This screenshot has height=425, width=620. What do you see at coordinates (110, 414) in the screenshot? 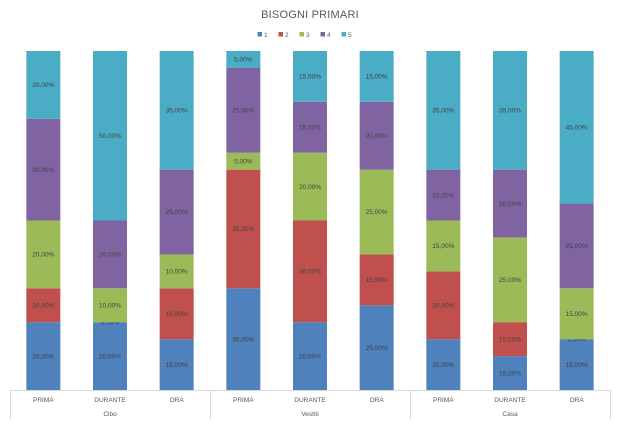
I see `group-label-cibo: Cibo` at bounding box center [110, 414].